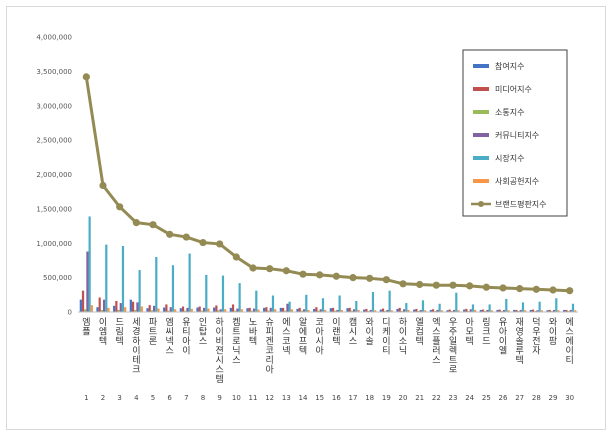 Image resolution: width=615 pixels, height=437 pixels. Describe the element at coordinates (336, 398) in the screenshot. I see `rank-label: 16` at that location.